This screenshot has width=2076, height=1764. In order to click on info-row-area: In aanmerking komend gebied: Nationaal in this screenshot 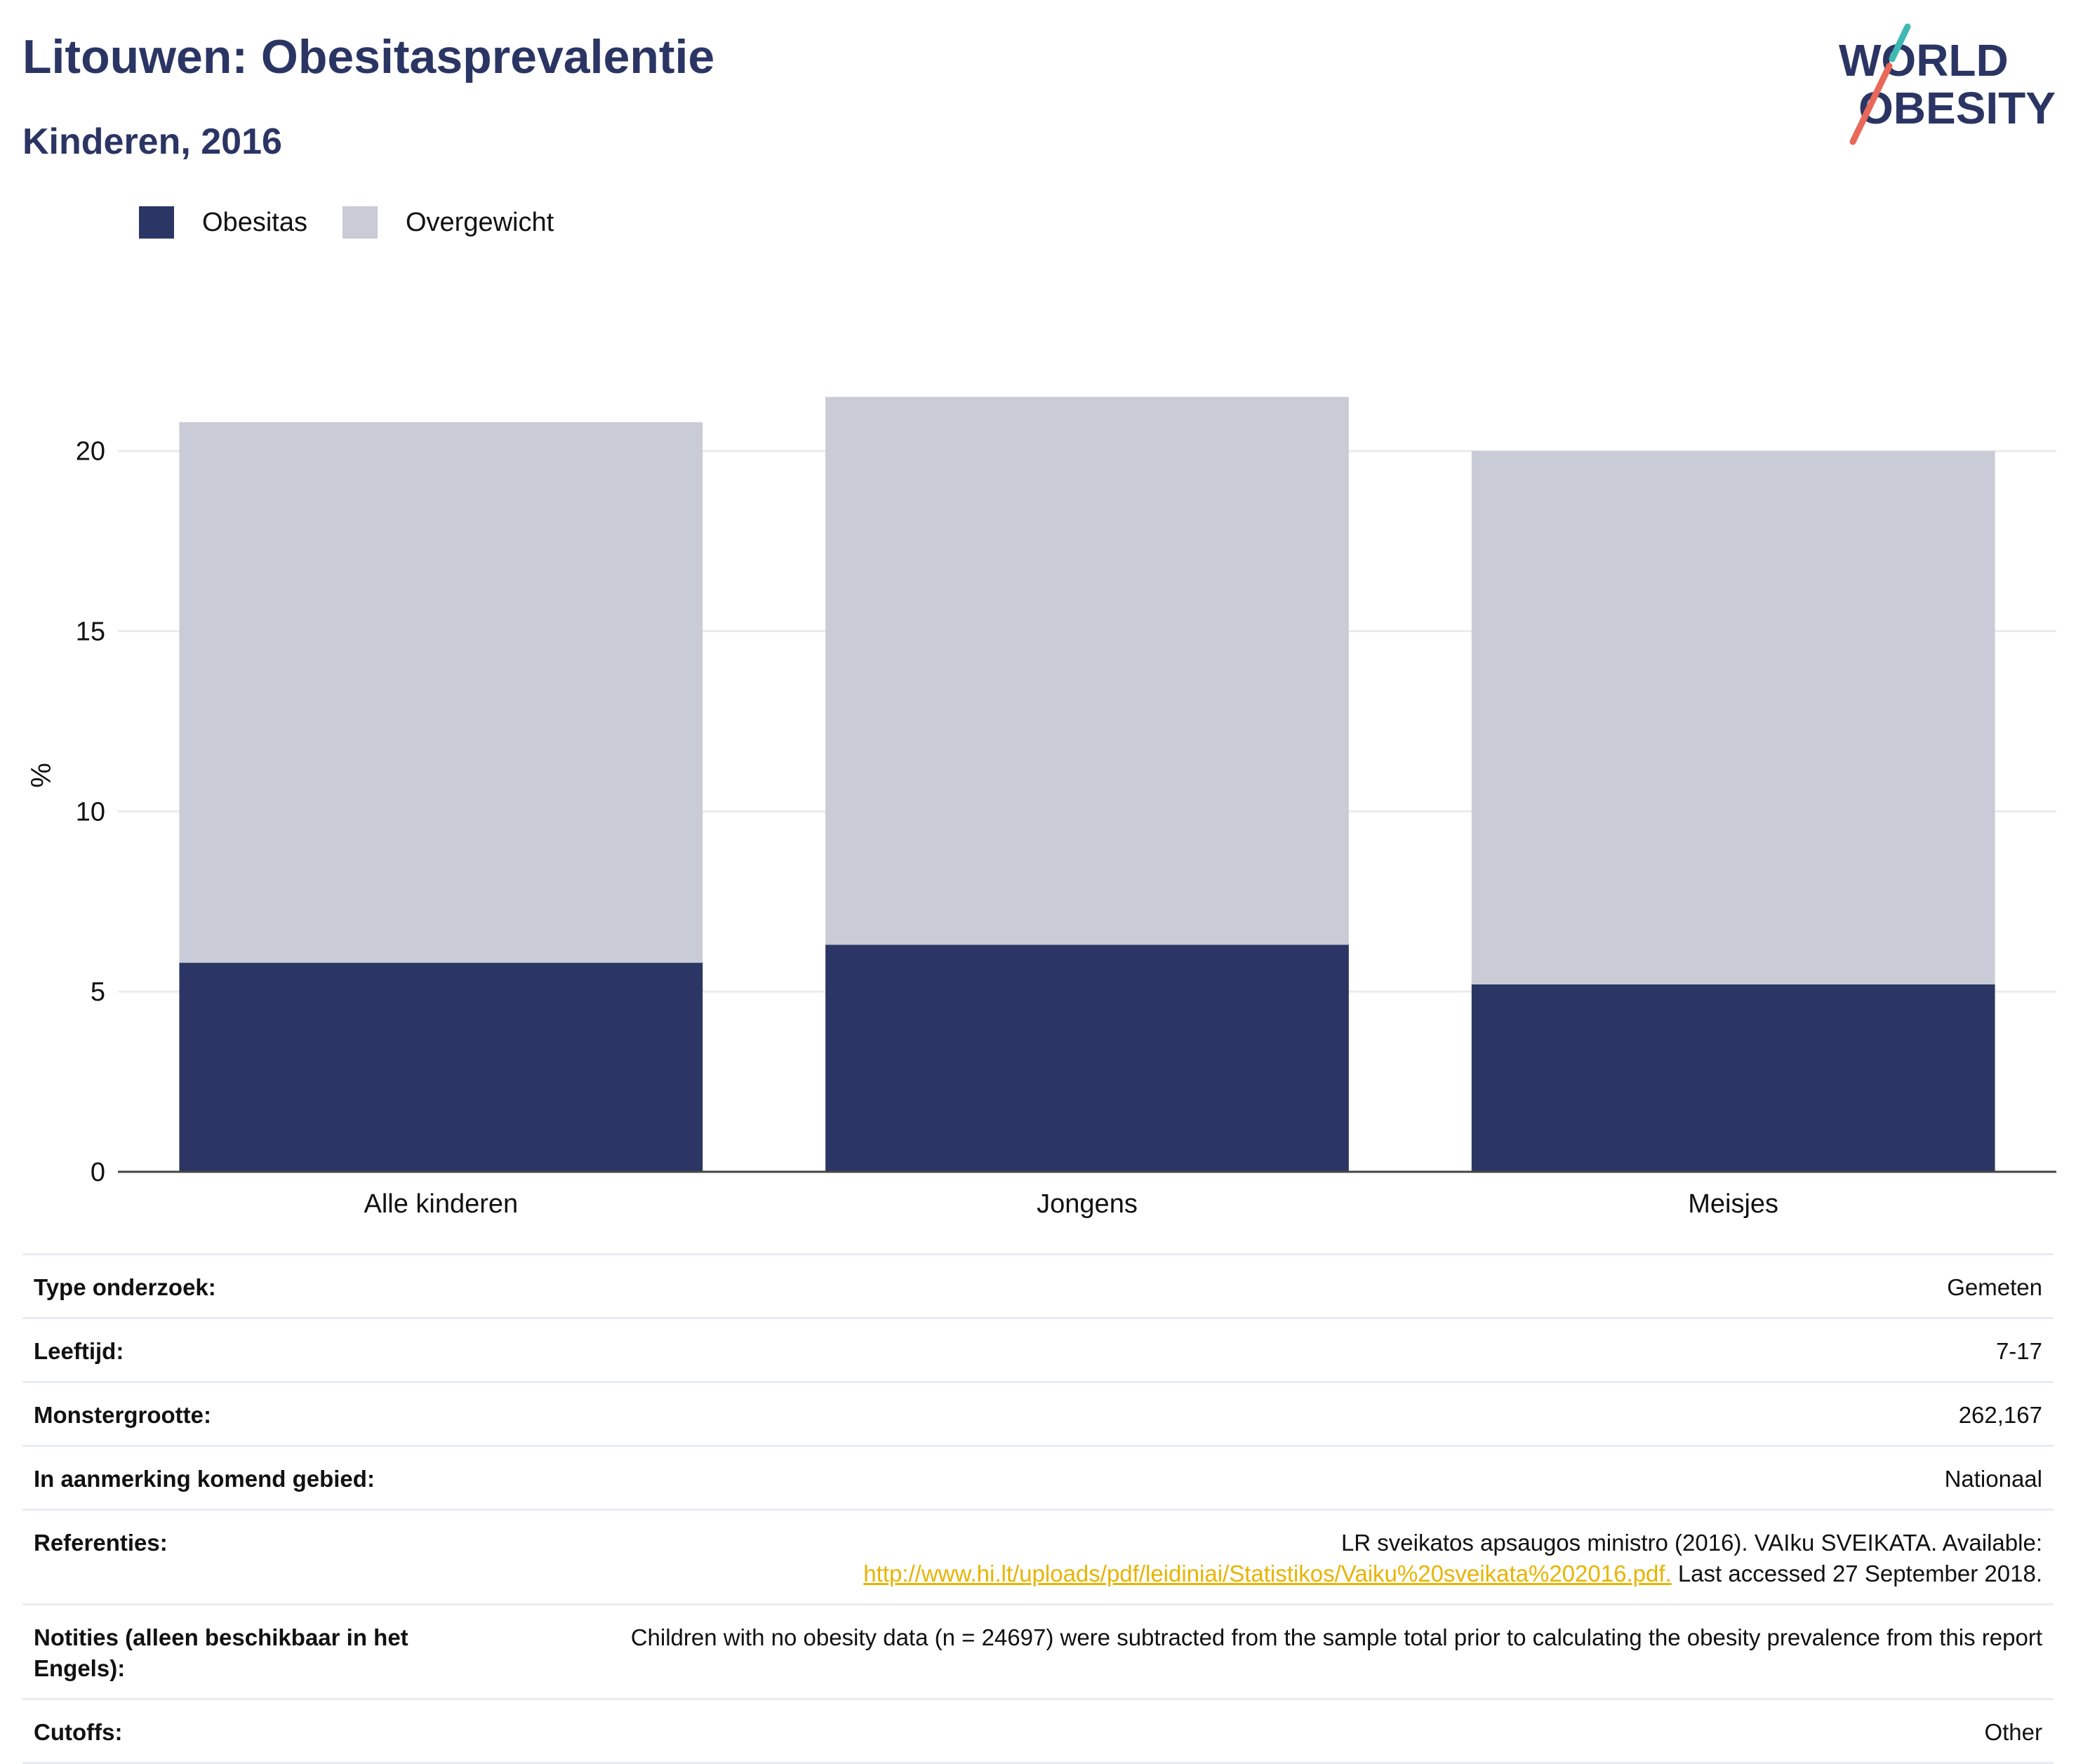, I will do `click(1038, 1479)`.